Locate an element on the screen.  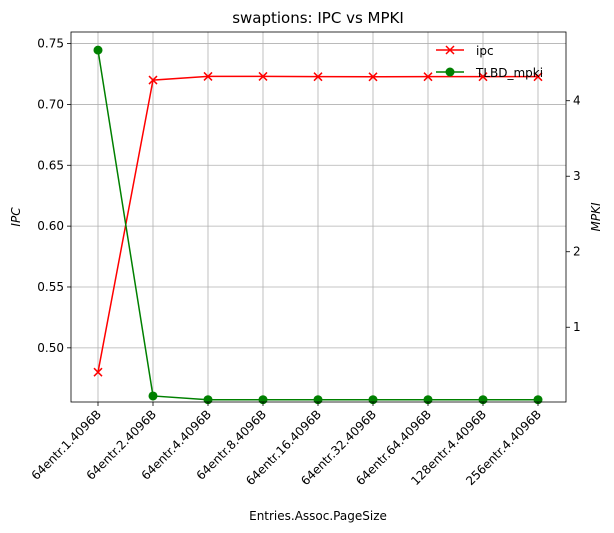
left-y-tick-label: 0.60 is located at coordinates (50, 226).